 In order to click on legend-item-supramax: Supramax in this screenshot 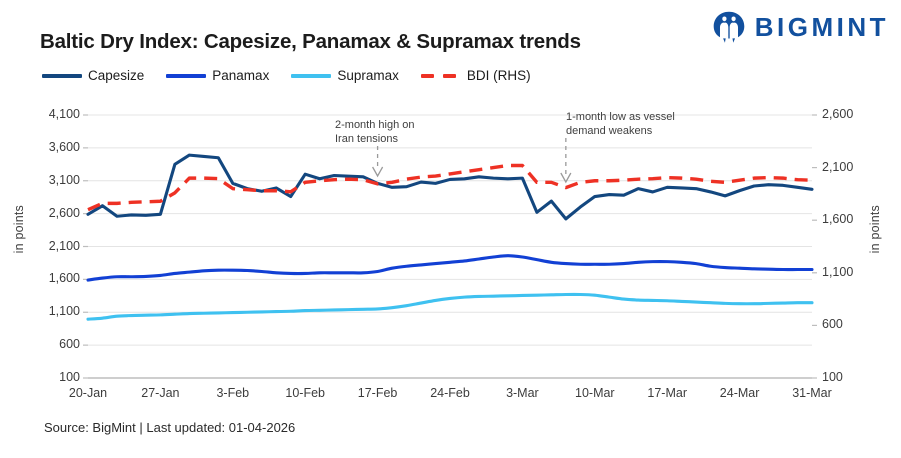, I will do `click(345, 75)`.